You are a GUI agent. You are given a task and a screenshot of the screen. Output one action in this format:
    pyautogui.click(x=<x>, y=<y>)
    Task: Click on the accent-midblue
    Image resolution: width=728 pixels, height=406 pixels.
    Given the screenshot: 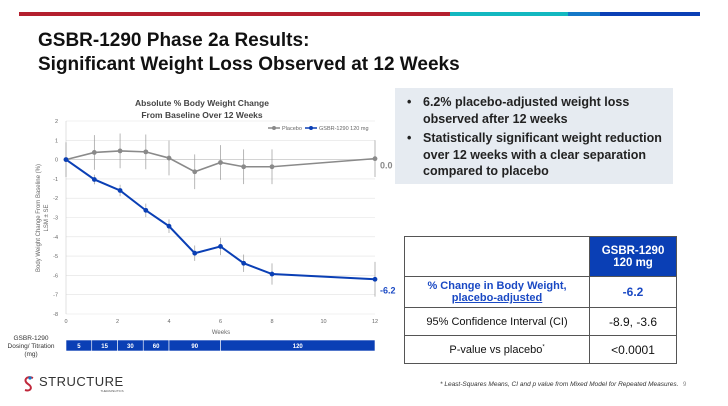 What is the action you would take?
    pyautogui.click(x=584, y=14)
    